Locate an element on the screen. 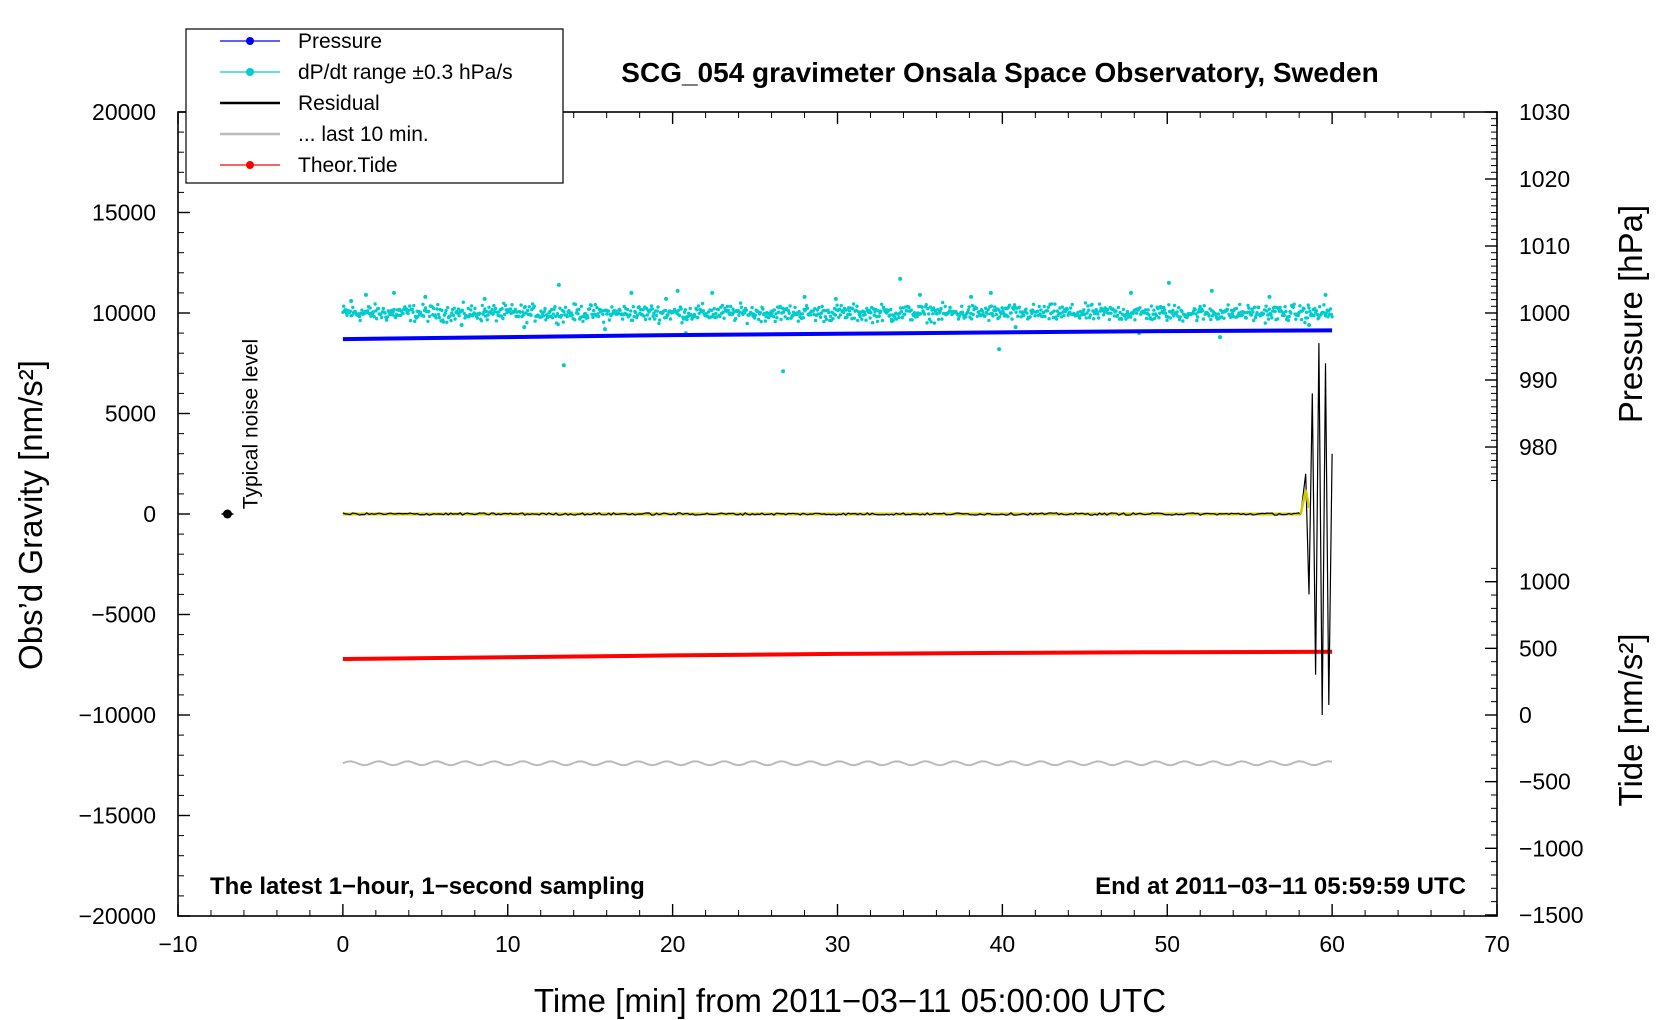 The height and width of the screenshot is (1020, 1676). y-axis-tide-title: Tide [nm/s²] is located at coordinates (1630, 720).